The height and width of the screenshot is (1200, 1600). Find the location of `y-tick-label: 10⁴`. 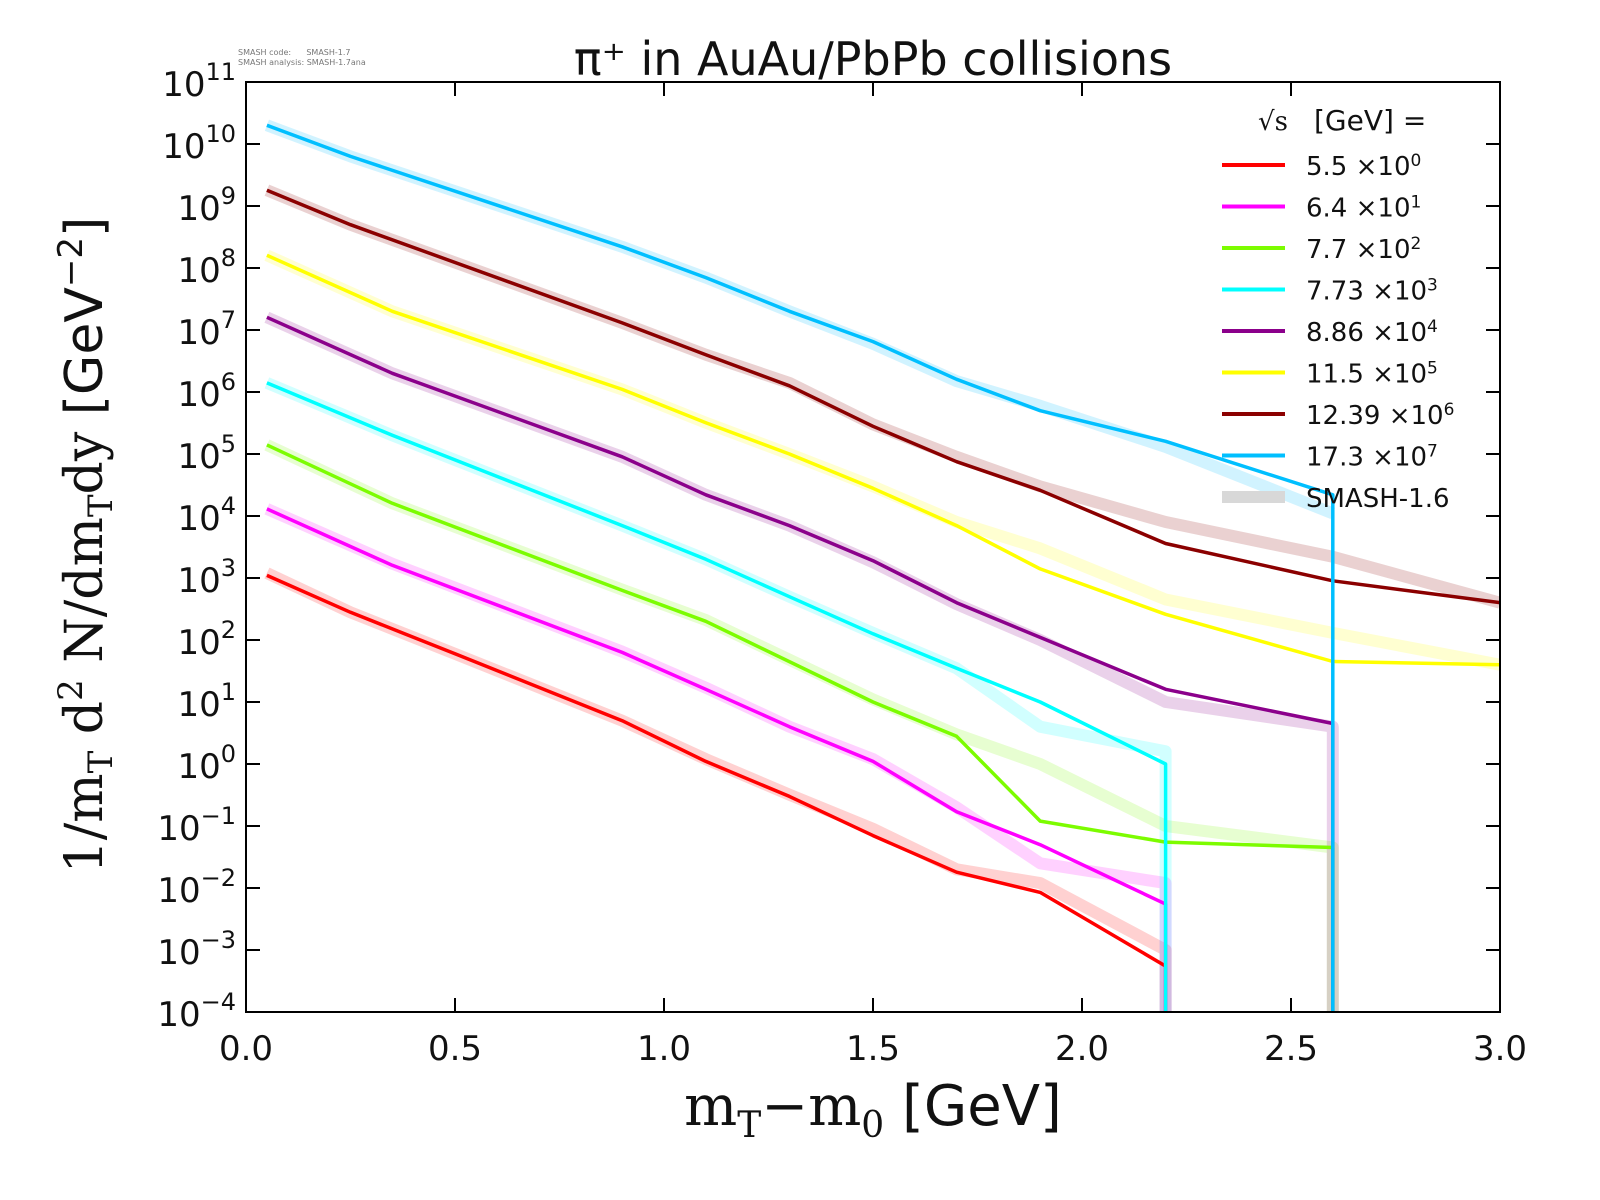

y-tick-label: 10⁴ is located at coordinates (206, 515).